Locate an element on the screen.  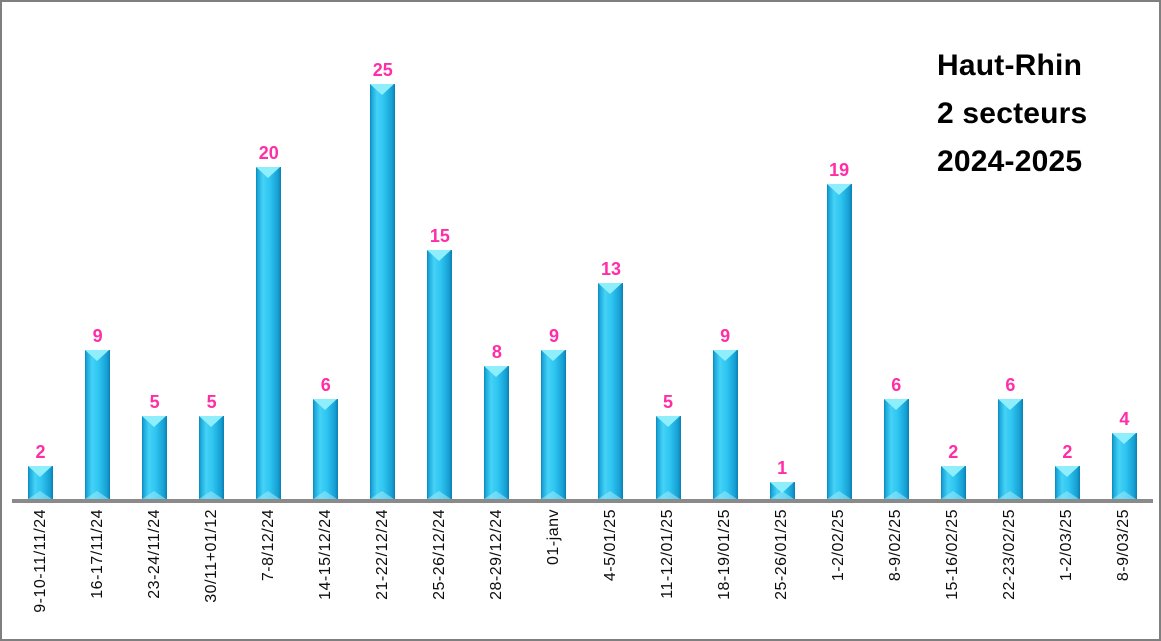
x-label-slot: 16-17/11/24 is located at coordinates (97, 574).